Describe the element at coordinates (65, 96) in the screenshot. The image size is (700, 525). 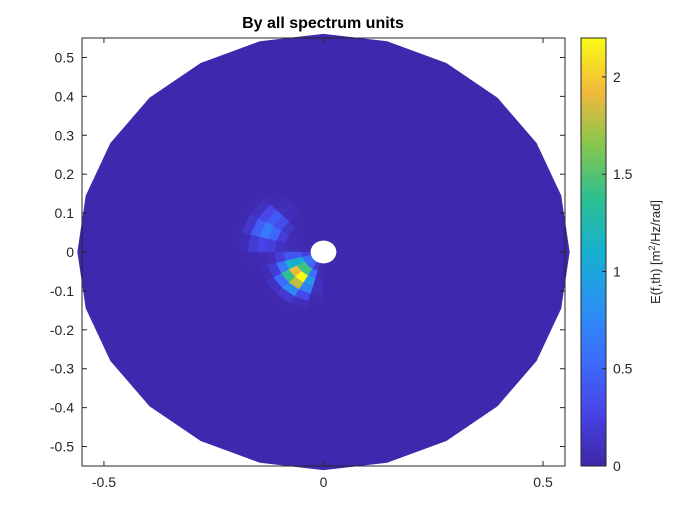
I see `y-tick-label: 0.4` at that location.